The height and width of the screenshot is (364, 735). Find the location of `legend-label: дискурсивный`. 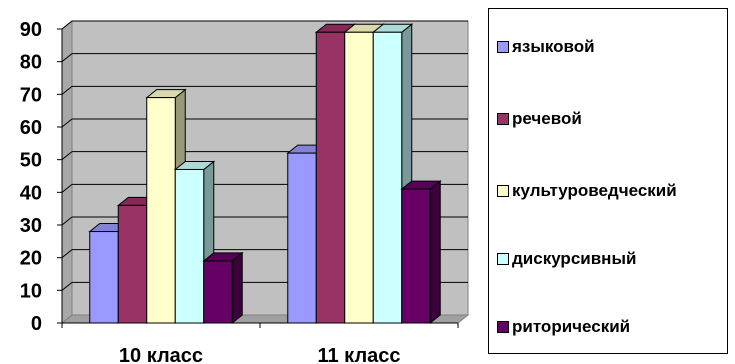

legend-label: дискурсивный is located at coordinates (574, 258).